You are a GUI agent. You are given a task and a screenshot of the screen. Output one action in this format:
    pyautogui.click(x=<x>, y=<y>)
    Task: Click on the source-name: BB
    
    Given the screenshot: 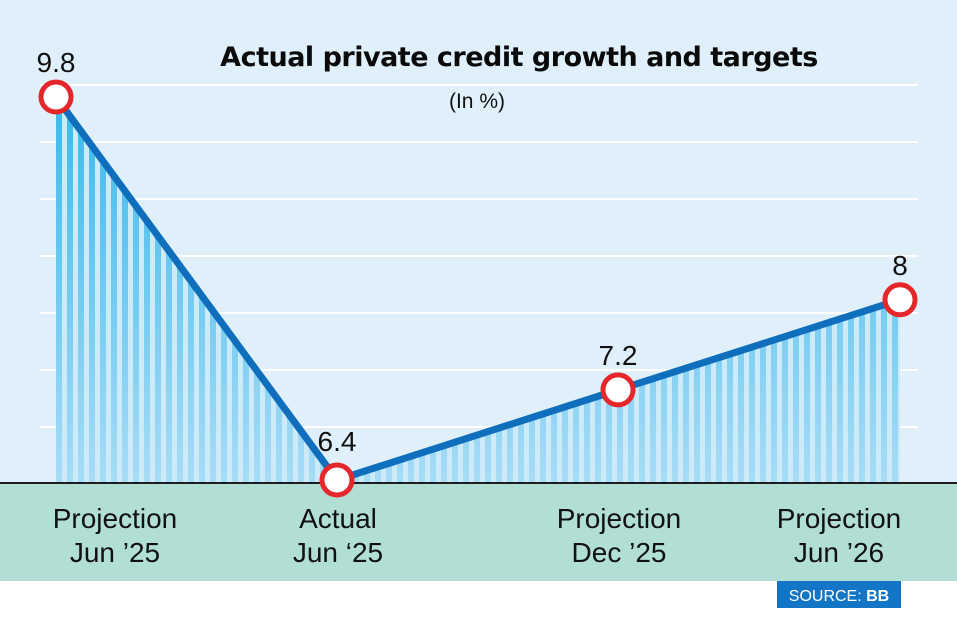 What is the action you would take?
    pyautogui.click(x=877, y=596)
    